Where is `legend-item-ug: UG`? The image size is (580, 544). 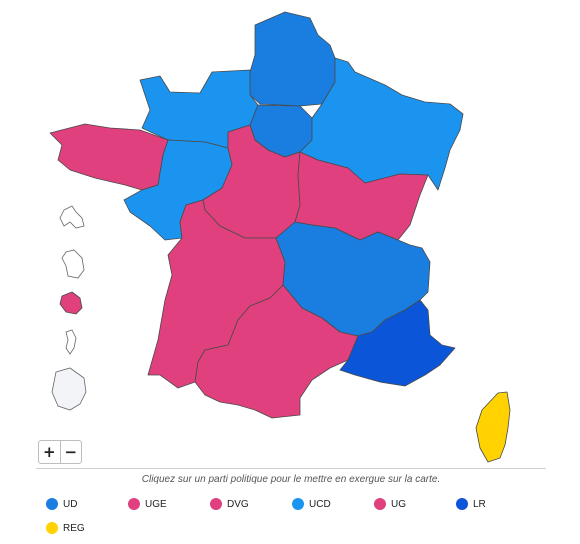
legend-item-ug: UG is located at coordinates (390, 504).